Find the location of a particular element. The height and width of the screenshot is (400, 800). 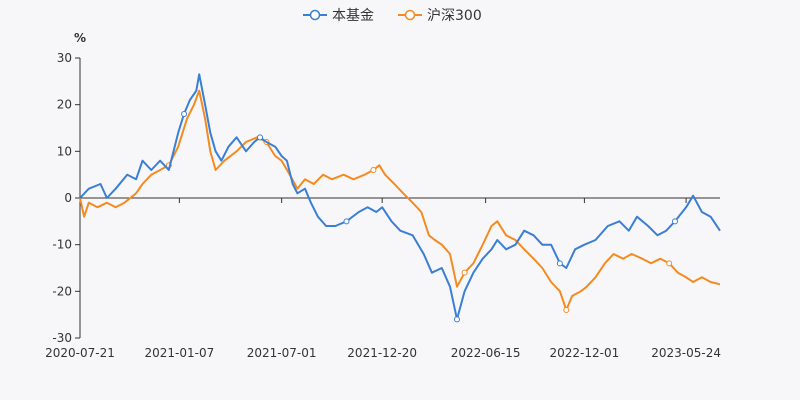

y-axis-unit: % is located at coordinates (80, 38).